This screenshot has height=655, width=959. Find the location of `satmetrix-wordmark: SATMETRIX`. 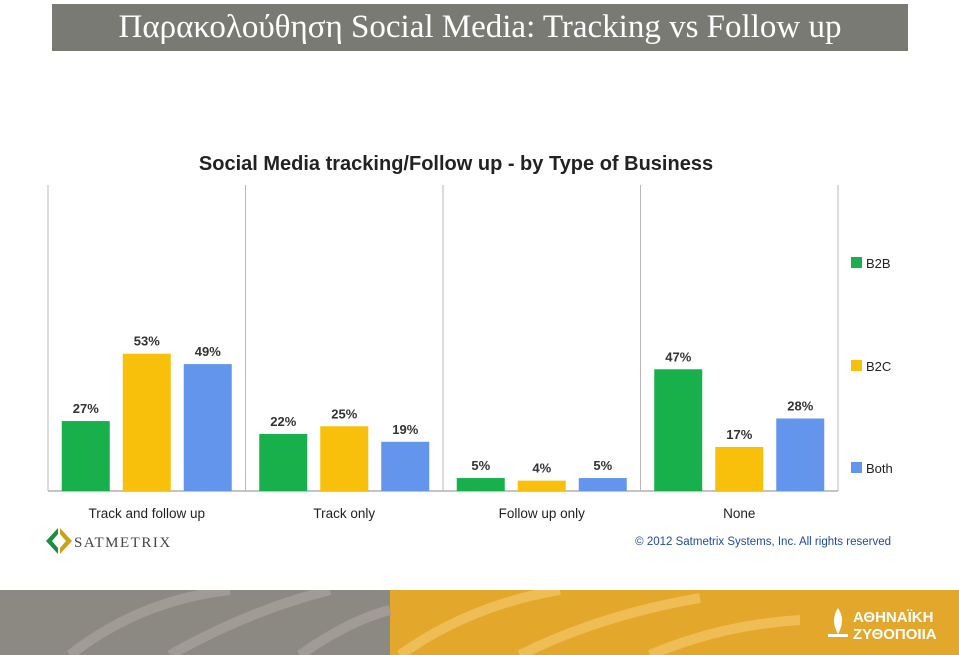

satmetrix-wordmark: SATMETRIX is located at coordinates (123, 543).